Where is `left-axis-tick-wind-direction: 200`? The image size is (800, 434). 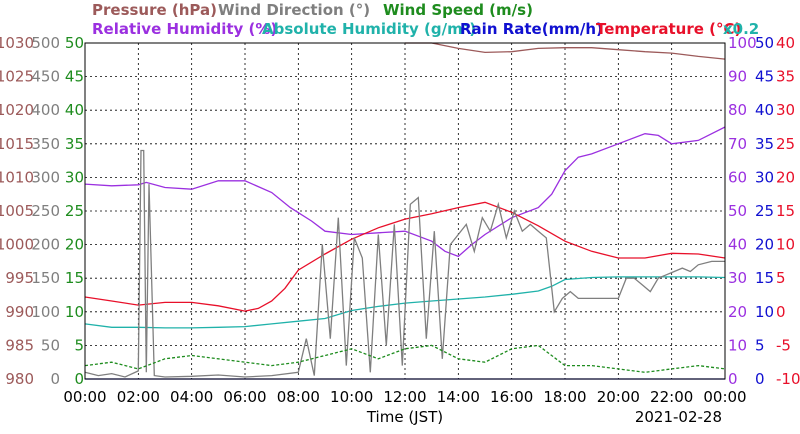 left-axis-tick-wind-direction: 200 is located at coordinates (45, 245).